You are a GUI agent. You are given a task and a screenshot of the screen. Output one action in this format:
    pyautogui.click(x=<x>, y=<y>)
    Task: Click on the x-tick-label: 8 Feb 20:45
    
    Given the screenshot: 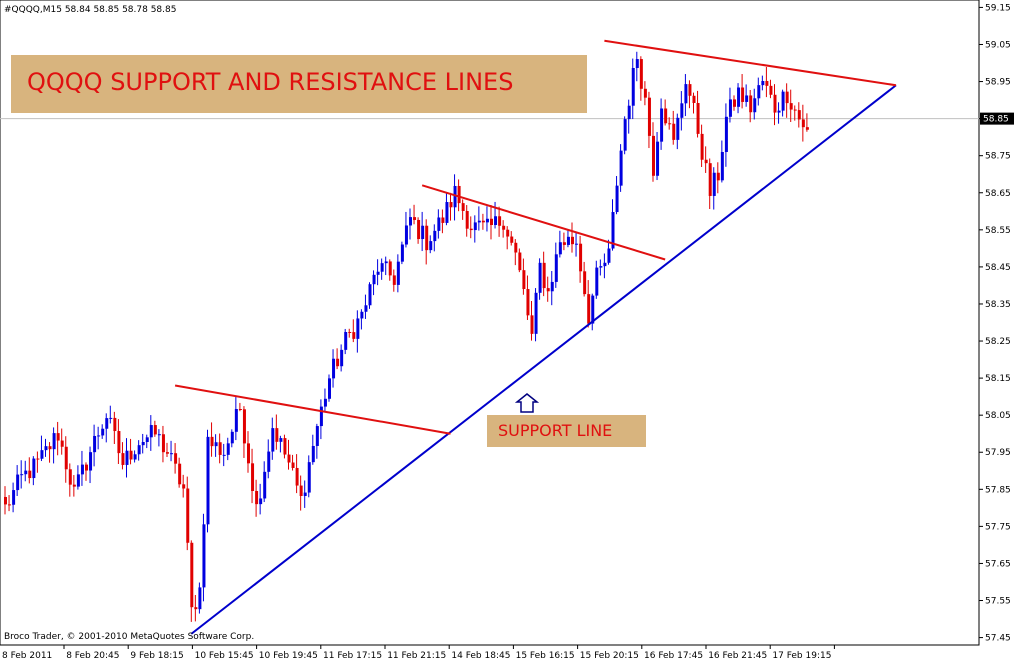 What is the action you would take?
    pyautogui.click(x=92, y=656)
    